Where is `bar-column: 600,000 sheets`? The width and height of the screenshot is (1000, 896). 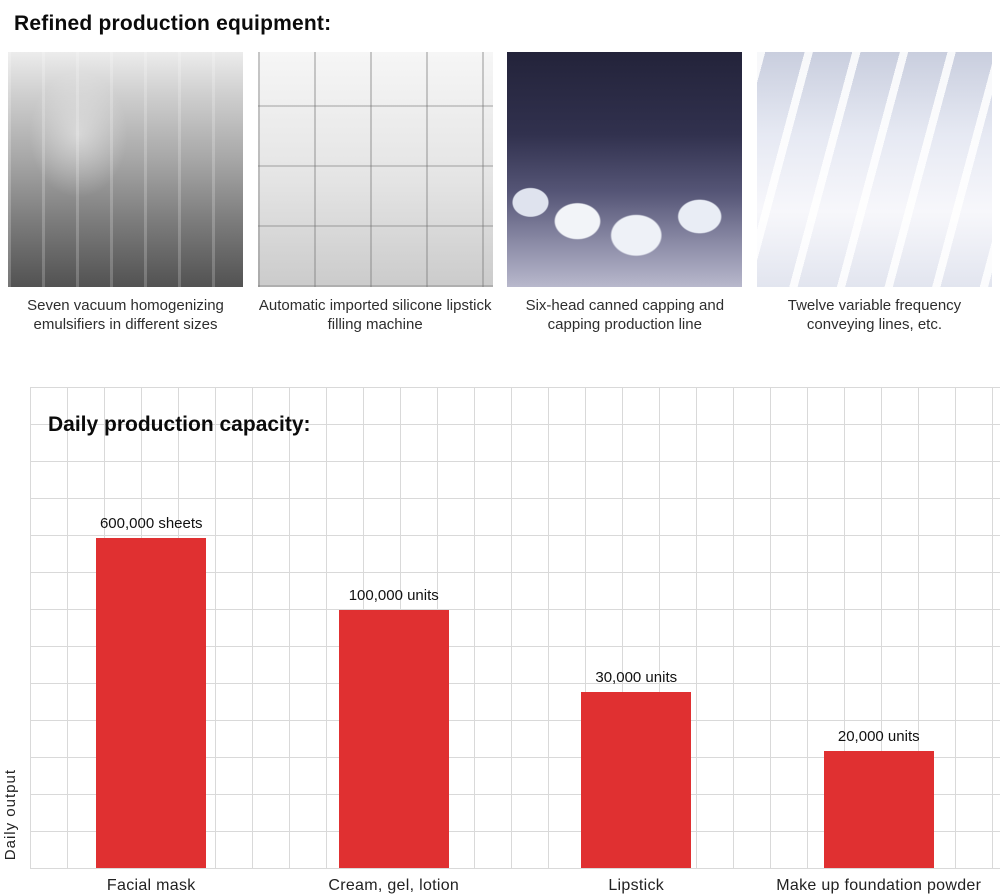
bar-column: 600,000 sheets is located at coordinates (151, 691).